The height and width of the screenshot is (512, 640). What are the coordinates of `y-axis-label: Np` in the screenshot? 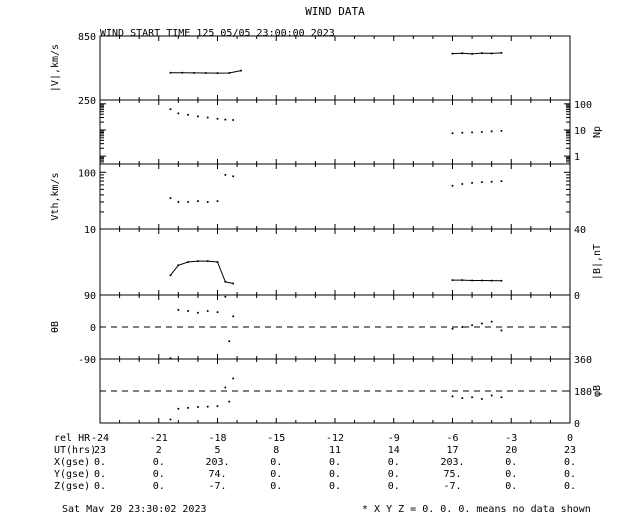 It's located at (597, 132).